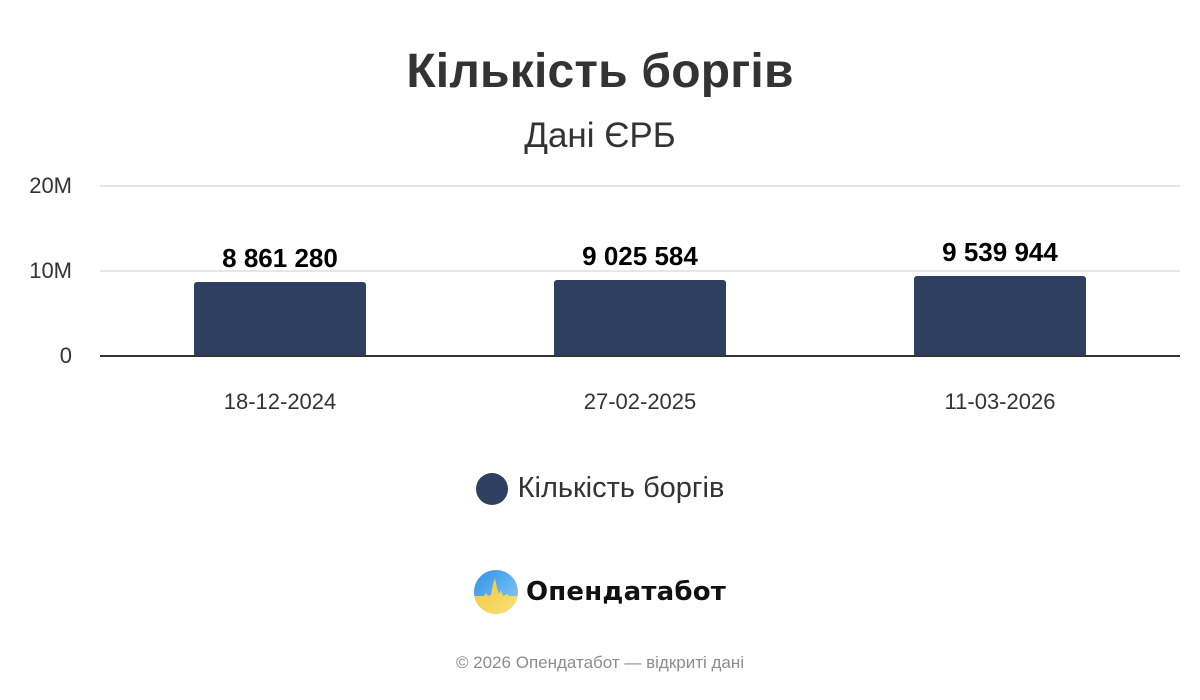 The width and height of the screenshot is (1200, 700). I want to click on opendatabot-logo-icon, so click(495, 592).